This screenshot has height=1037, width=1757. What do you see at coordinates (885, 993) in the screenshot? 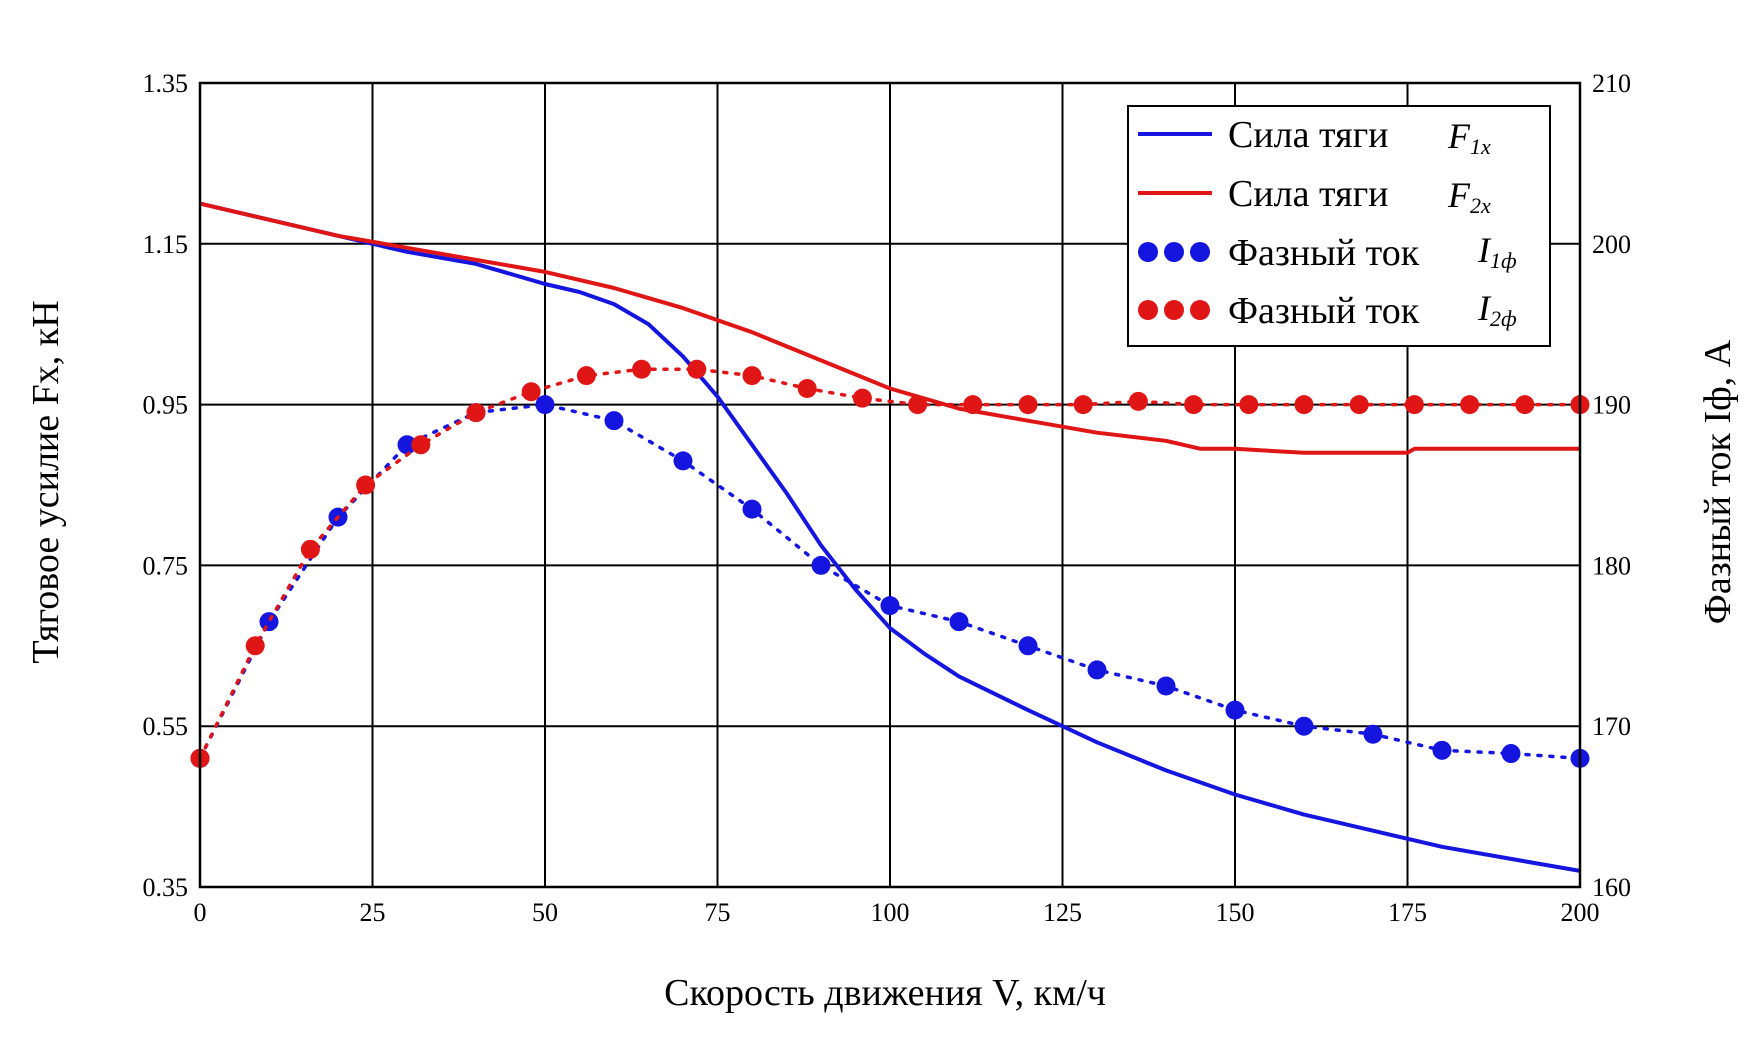
I see `x-axis-title: Скорость движения V, км/ч` at bounding box center [885, 993].